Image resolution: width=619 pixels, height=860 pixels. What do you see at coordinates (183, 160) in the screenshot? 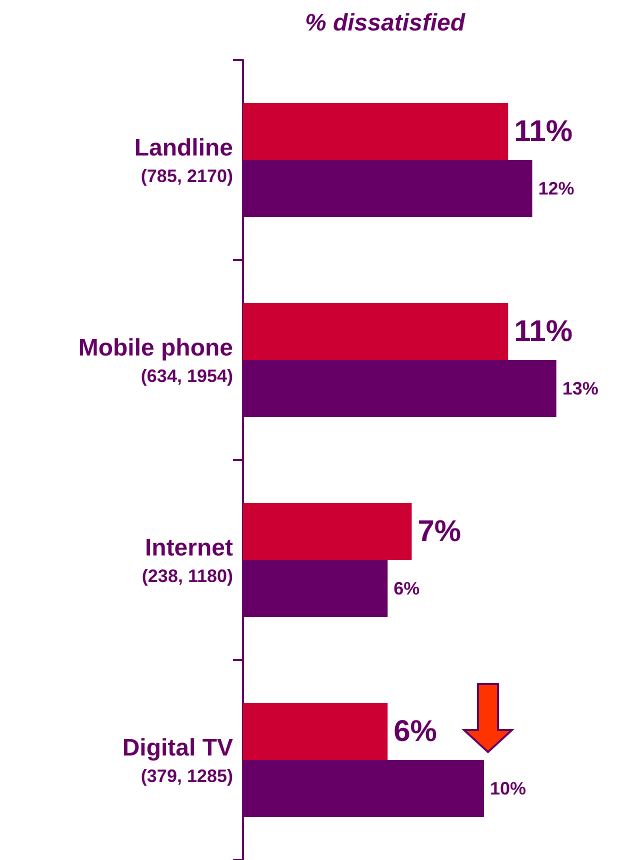
I see `y-tick-label: Landline (785, 2170)` at bounding box center [183, 160].